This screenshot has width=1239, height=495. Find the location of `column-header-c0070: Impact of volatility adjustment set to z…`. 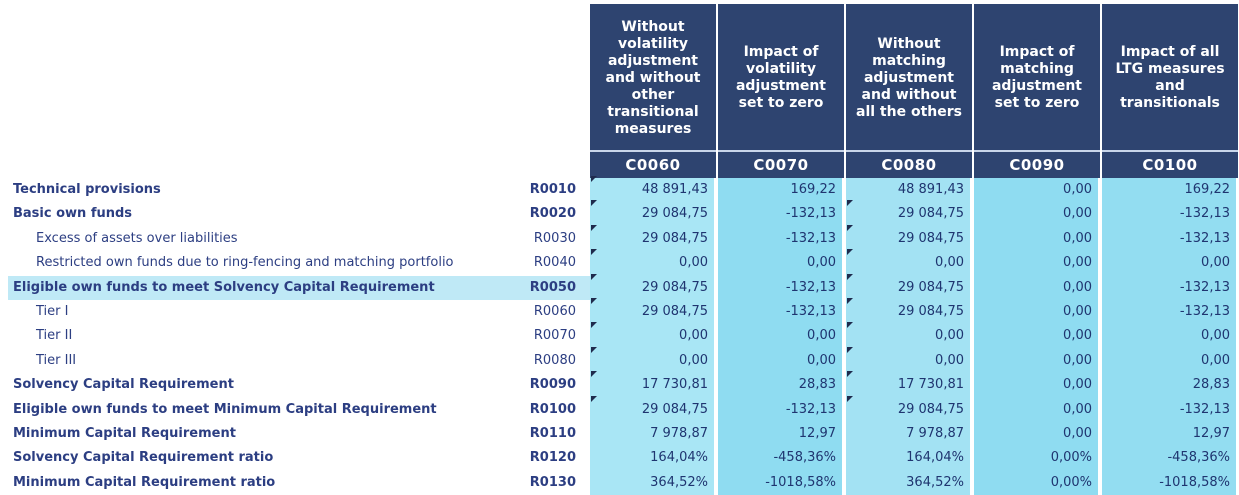

column-header-c0070: Impact of volatility adjustment set to z… is located at coordinates (781, 91).